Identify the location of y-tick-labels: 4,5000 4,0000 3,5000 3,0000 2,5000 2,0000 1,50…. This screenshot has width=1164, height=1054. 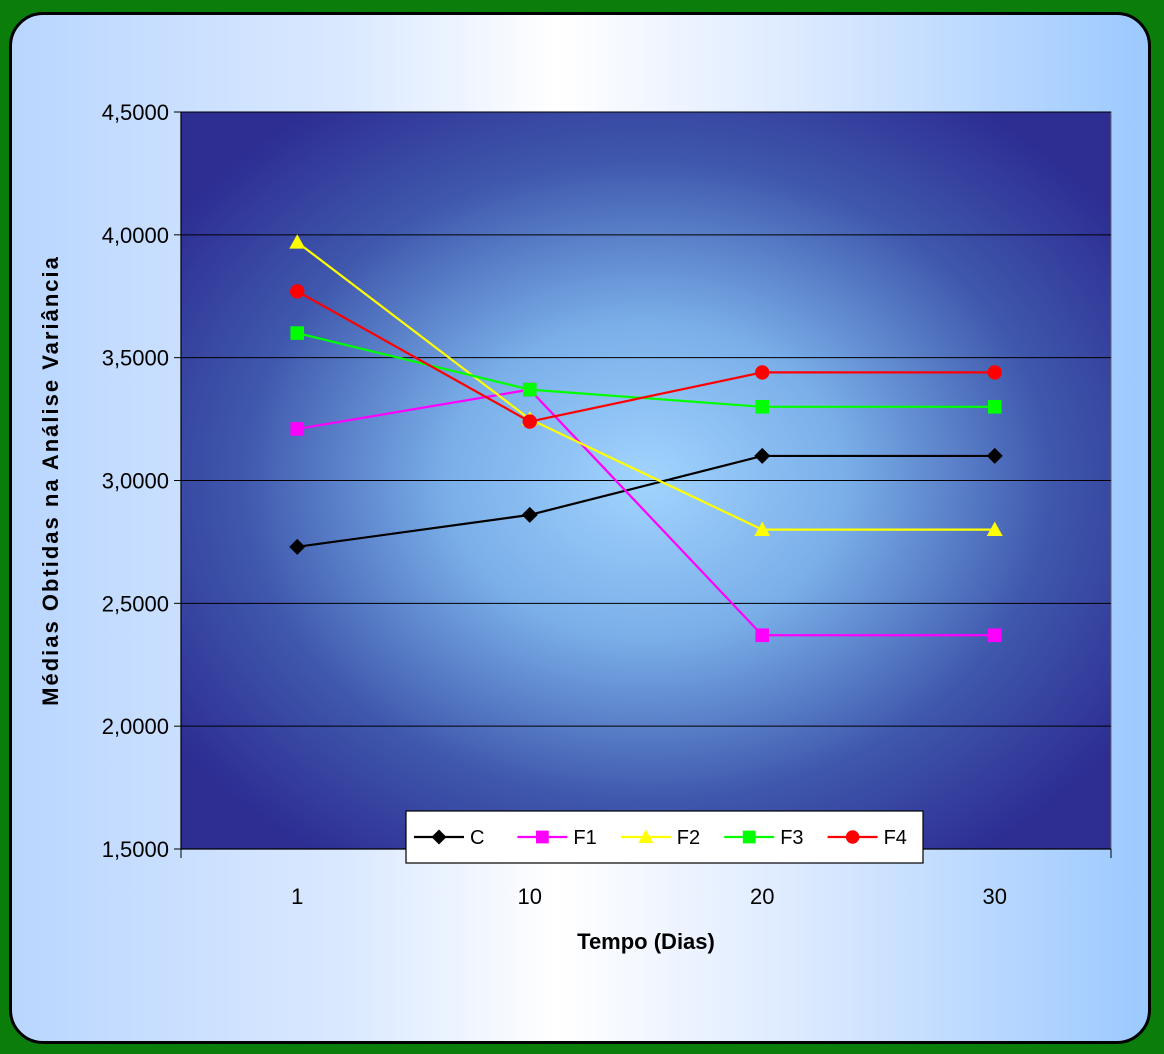
(135, 481).